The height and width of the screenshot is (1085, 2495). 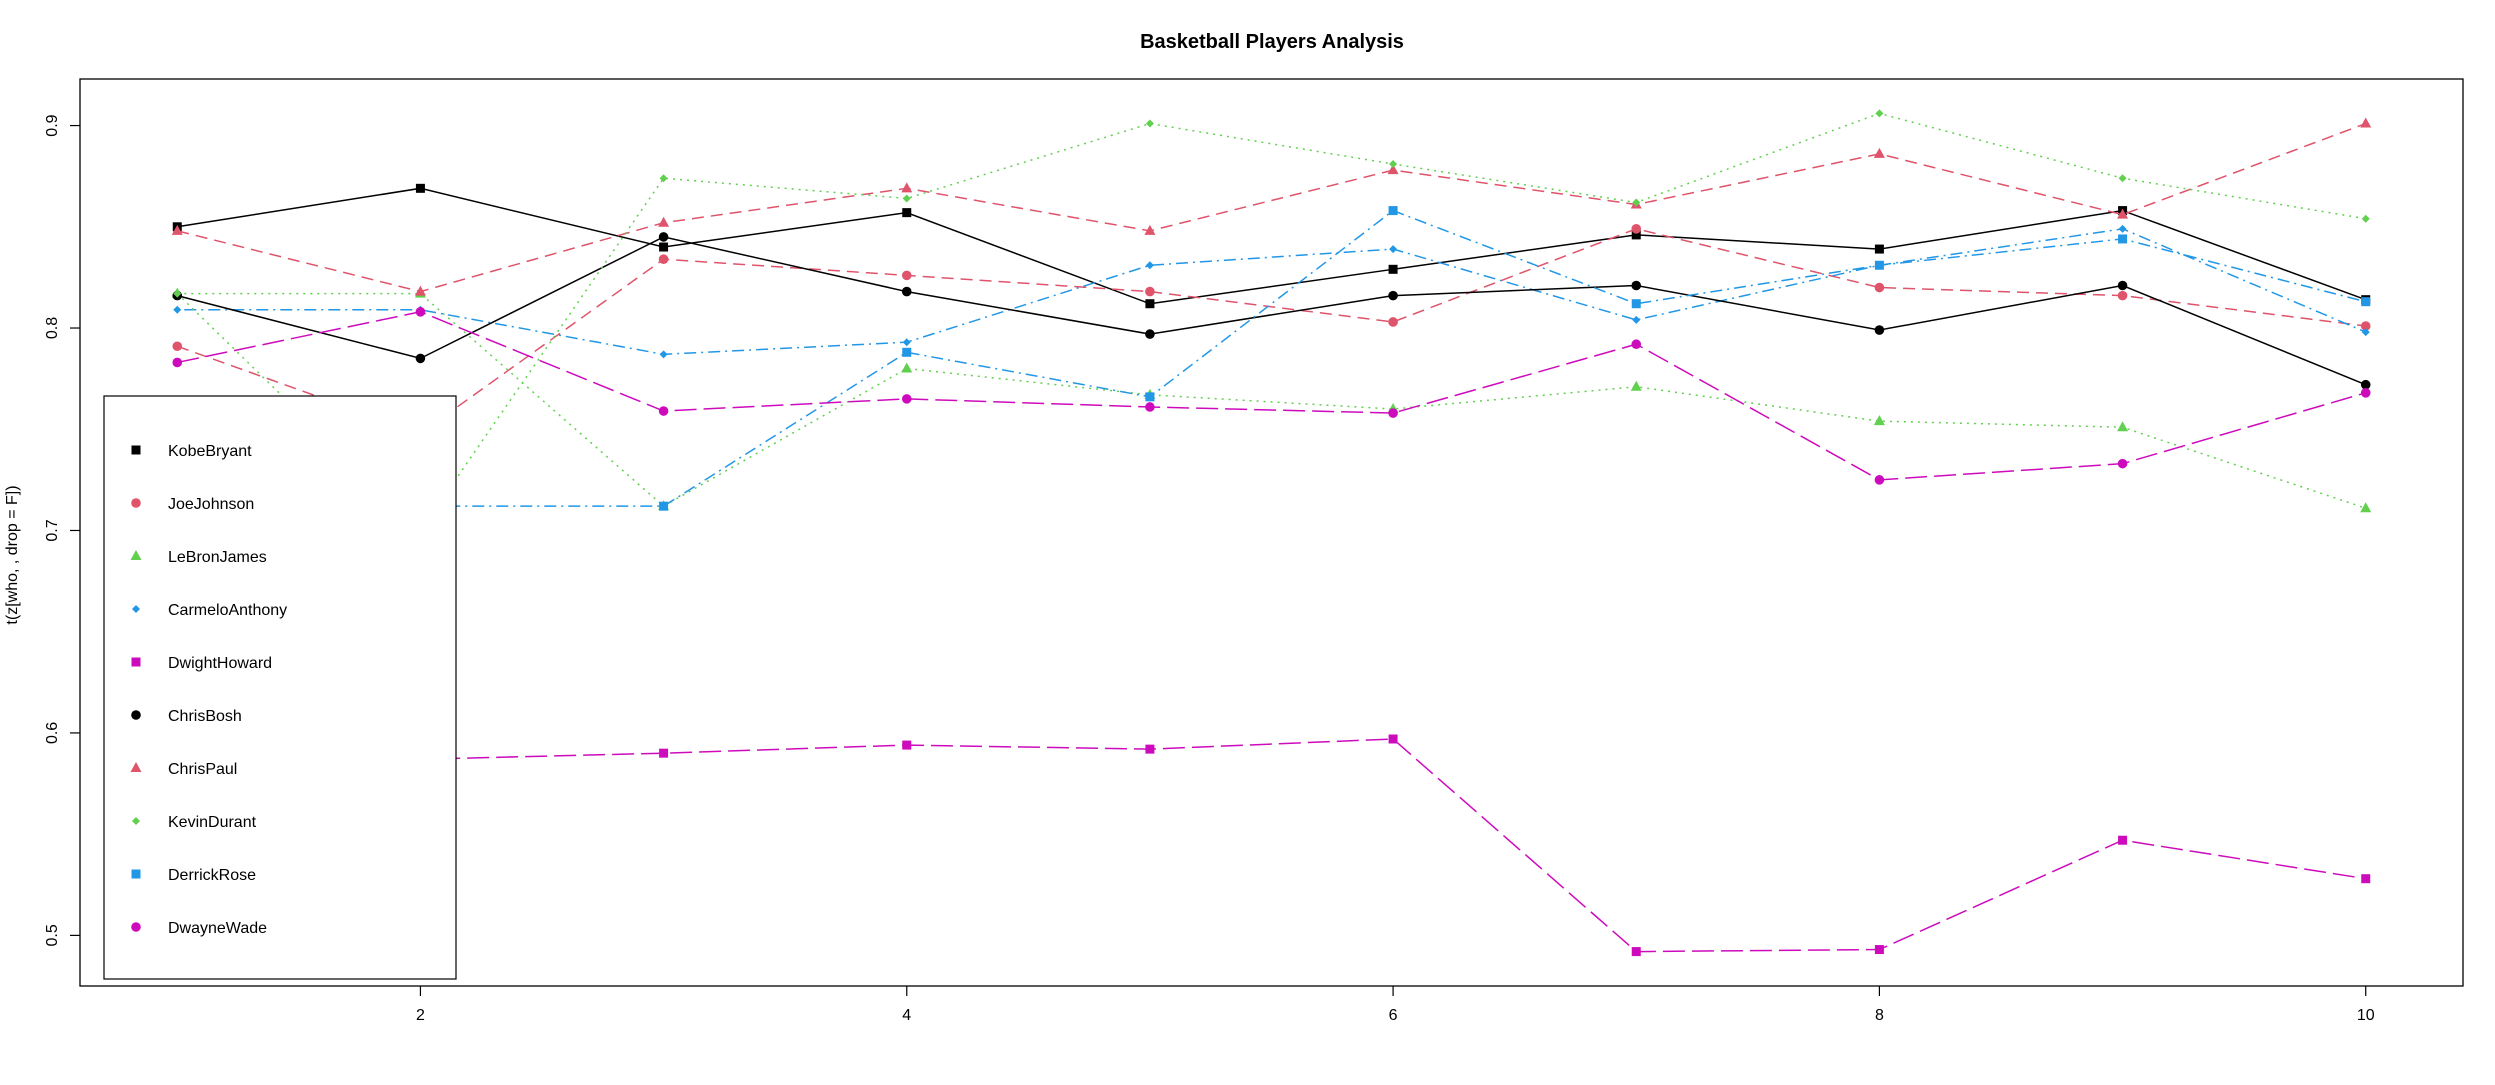 What do you see at coordinates (1879, 1015) in the screenshot?
I see `x-tick-label: 8` at bounding box center [1879, 1015].